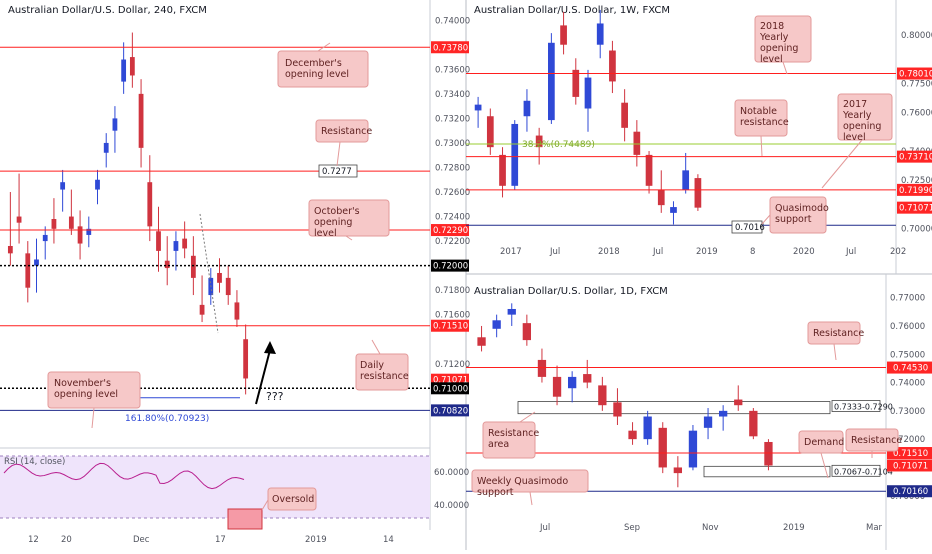  What do you see at coordinates (450, 389) in the screenshot?
I see `level-label-4h-5: 0.71000` at bounding box center [450, 389].